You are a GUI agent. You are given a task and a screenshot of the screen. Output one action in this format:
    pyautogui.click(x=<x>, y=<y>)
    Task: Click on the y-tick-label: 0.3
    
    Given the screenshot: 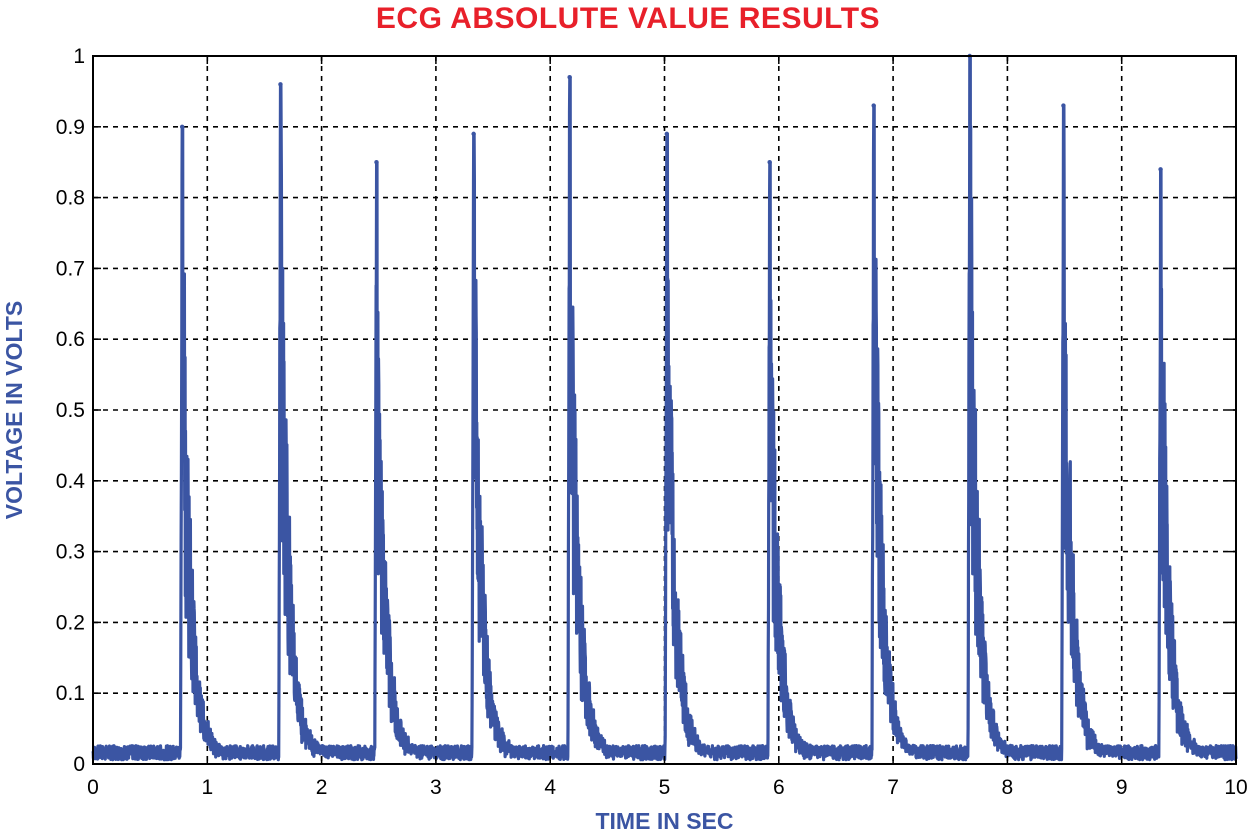 What is the action you would take?
    pyautogui.click(x=70, y=552)
    